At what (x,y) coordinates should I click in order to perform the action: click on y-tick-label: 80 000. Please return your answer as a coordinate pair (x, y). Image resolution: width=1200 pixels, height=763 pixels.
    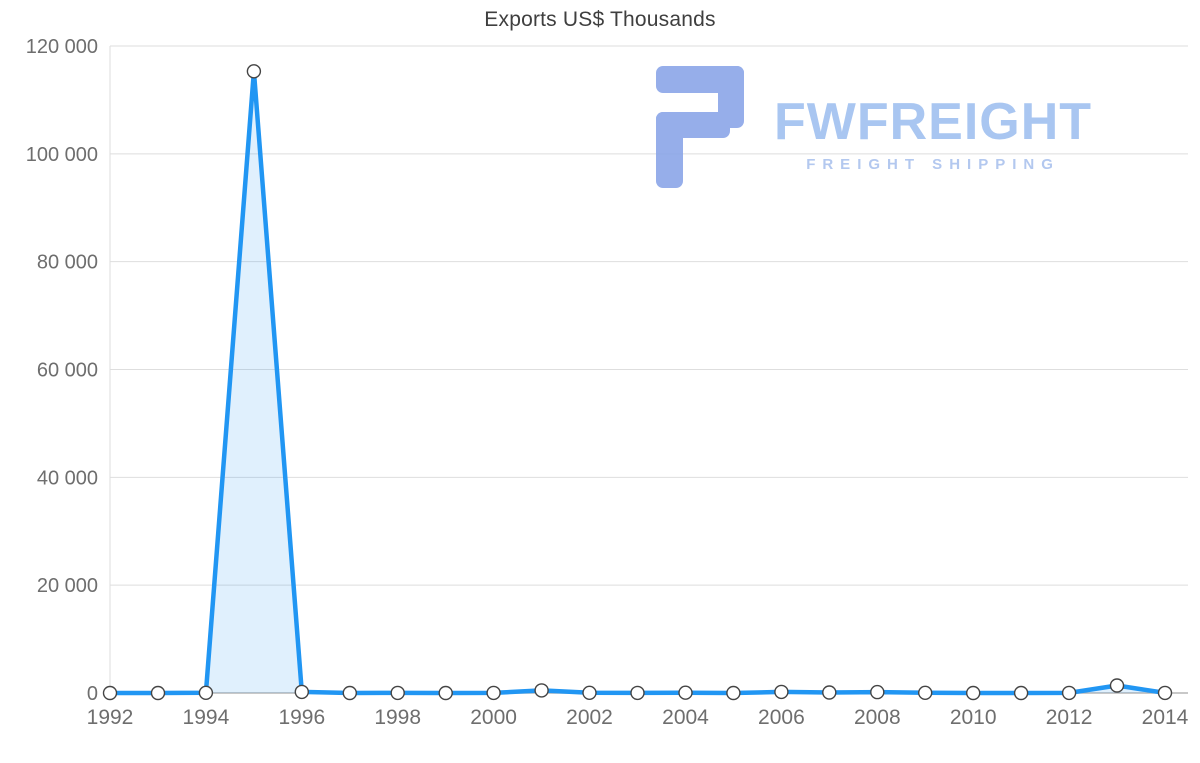
    Looking at the image, I should click on (67, 263).